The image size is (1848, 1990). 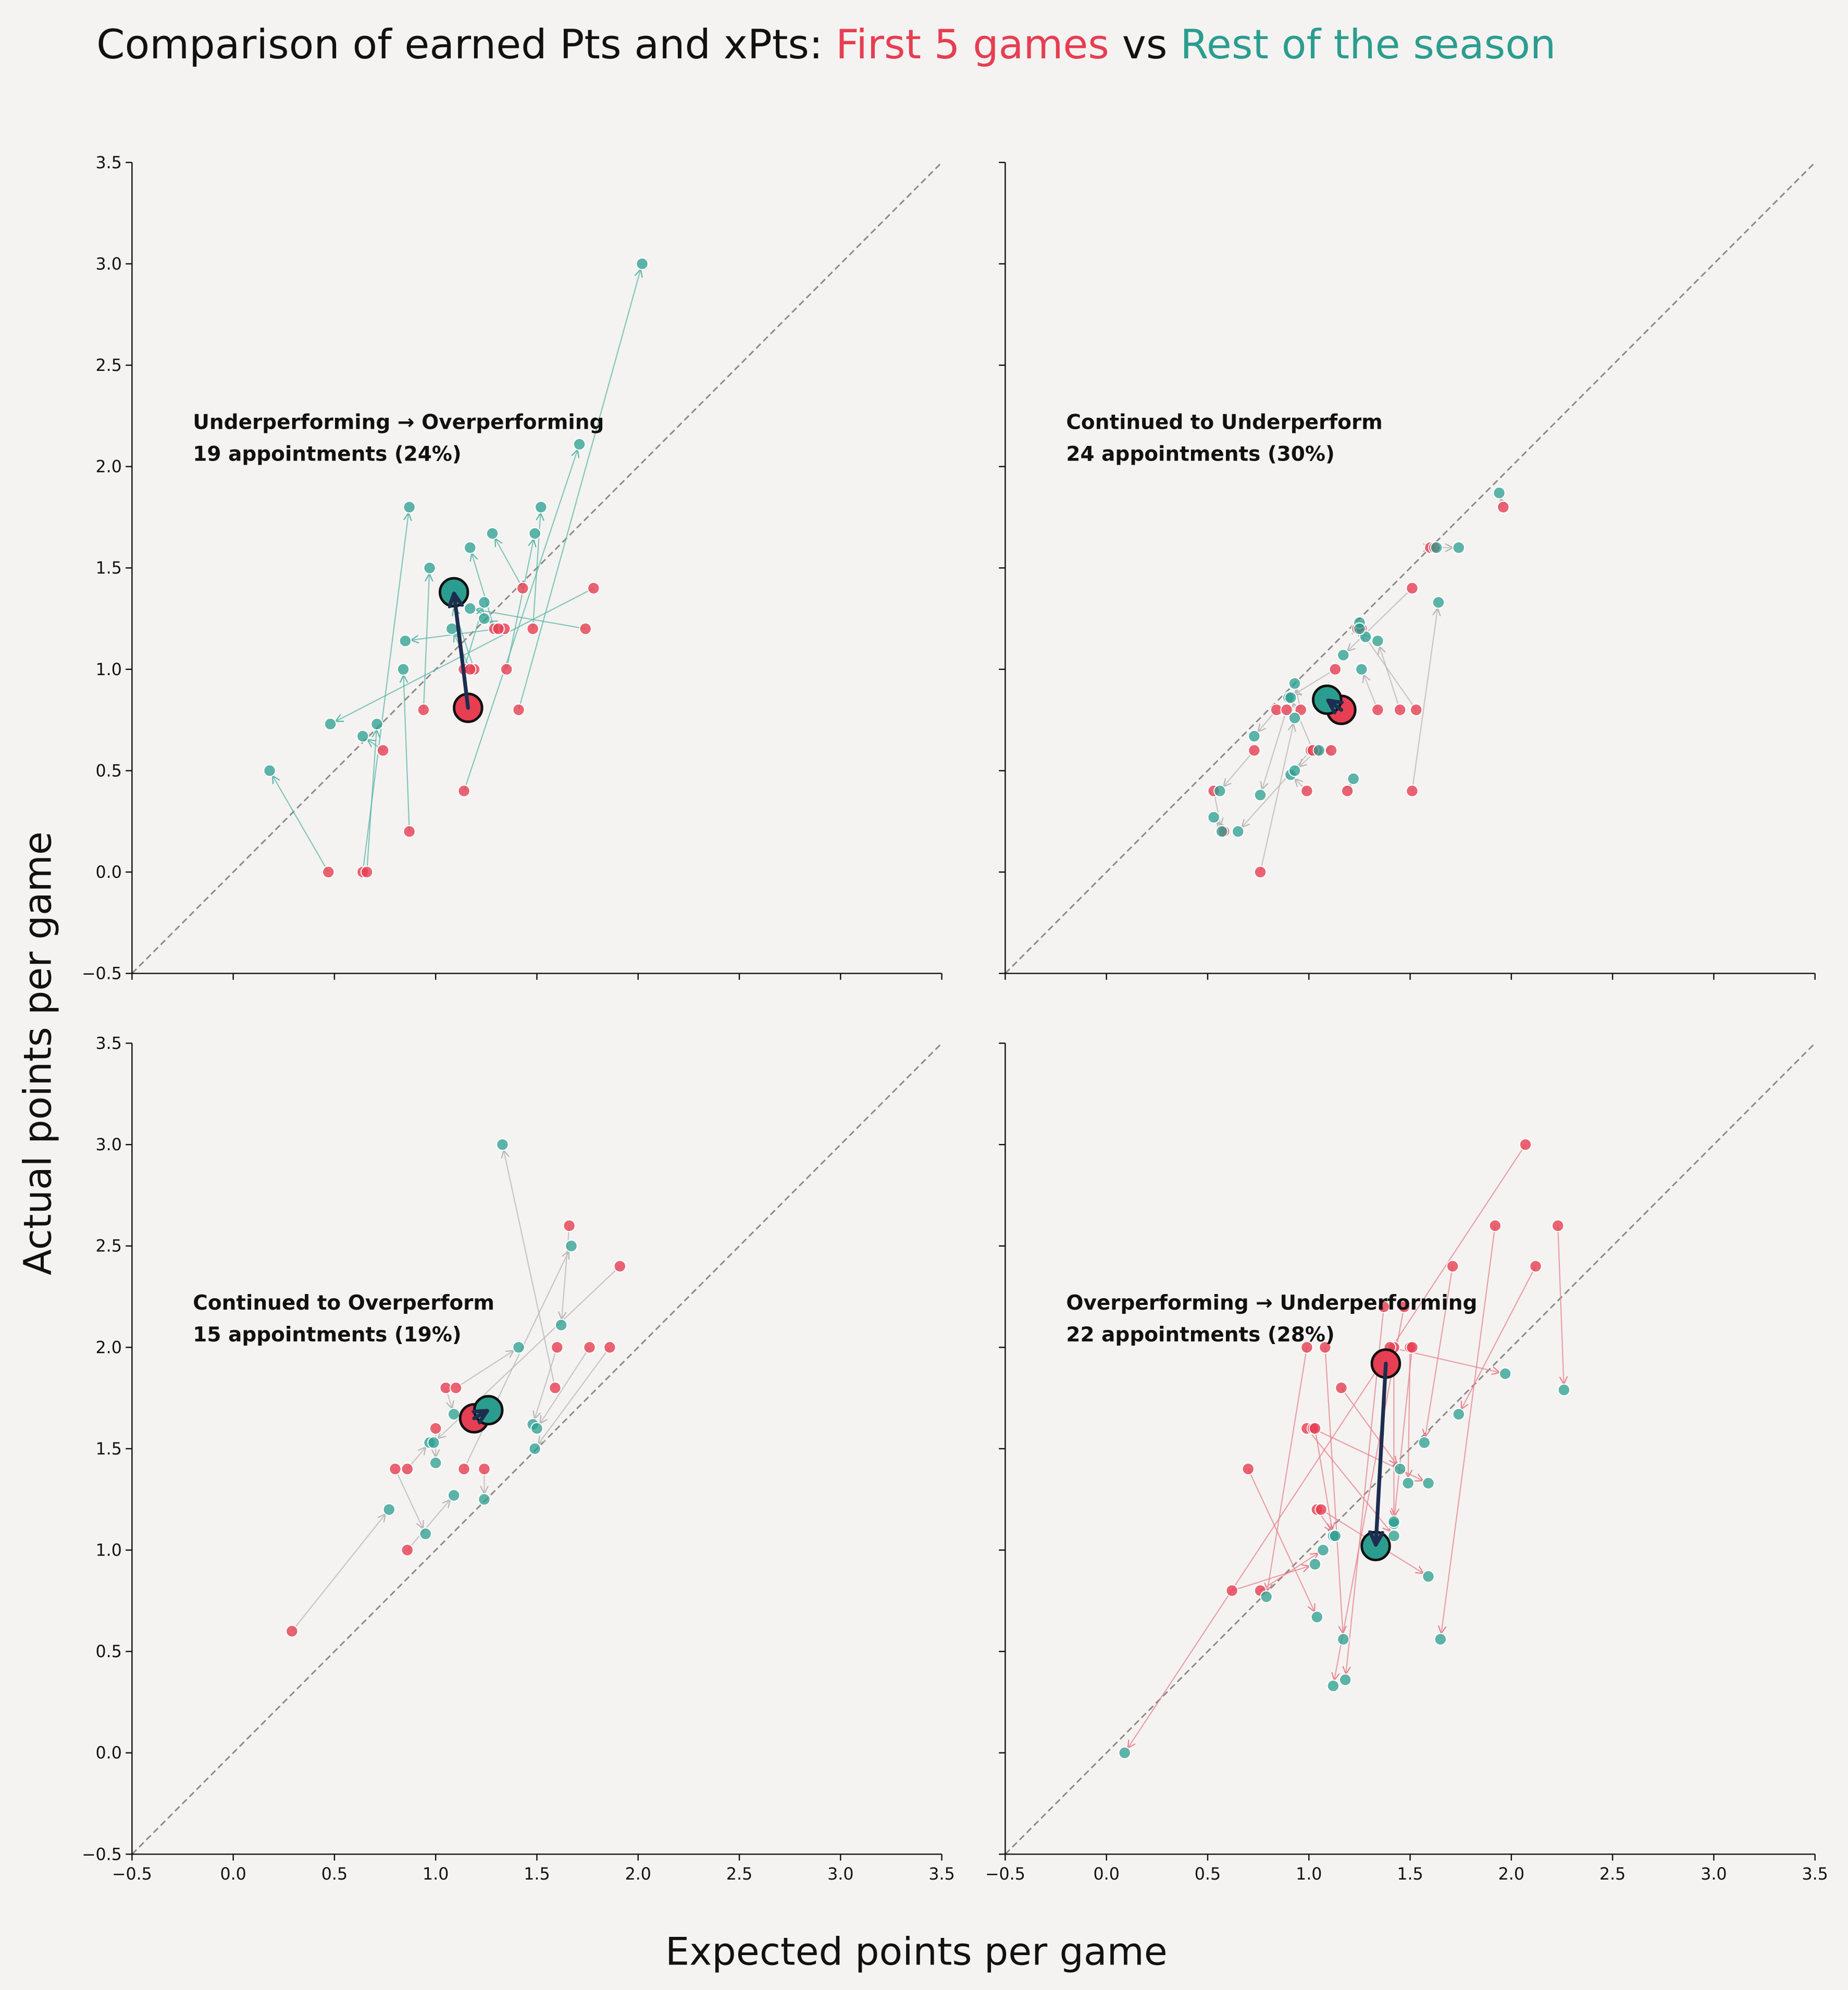 What do you see at coordinates (537, 1874) in the screenshot?
I see `x-tick-label: 1.5` at bounding box center [537, 1874].